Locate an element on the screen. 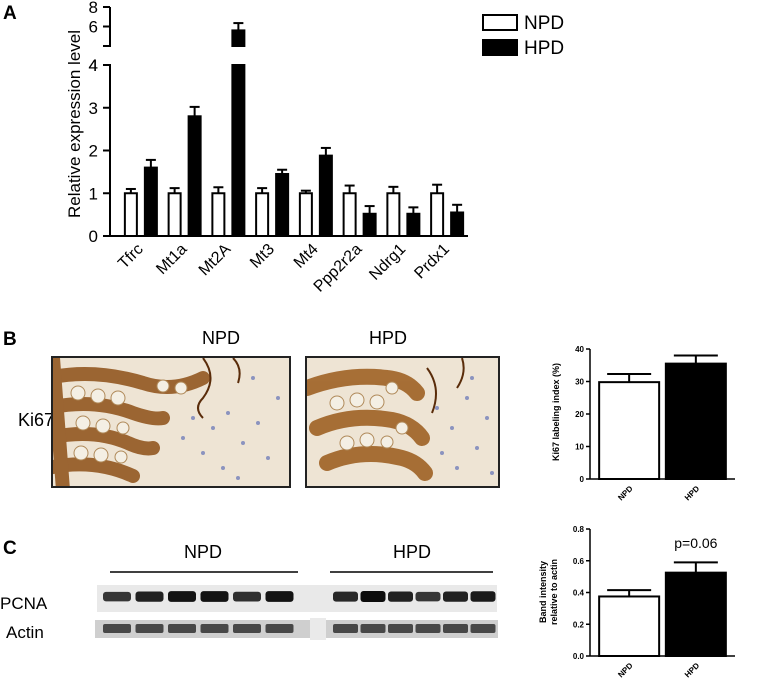 This screenshot has width=778, height=682. blot-group-label-npd: NPD is located at coordinates (203, 552).